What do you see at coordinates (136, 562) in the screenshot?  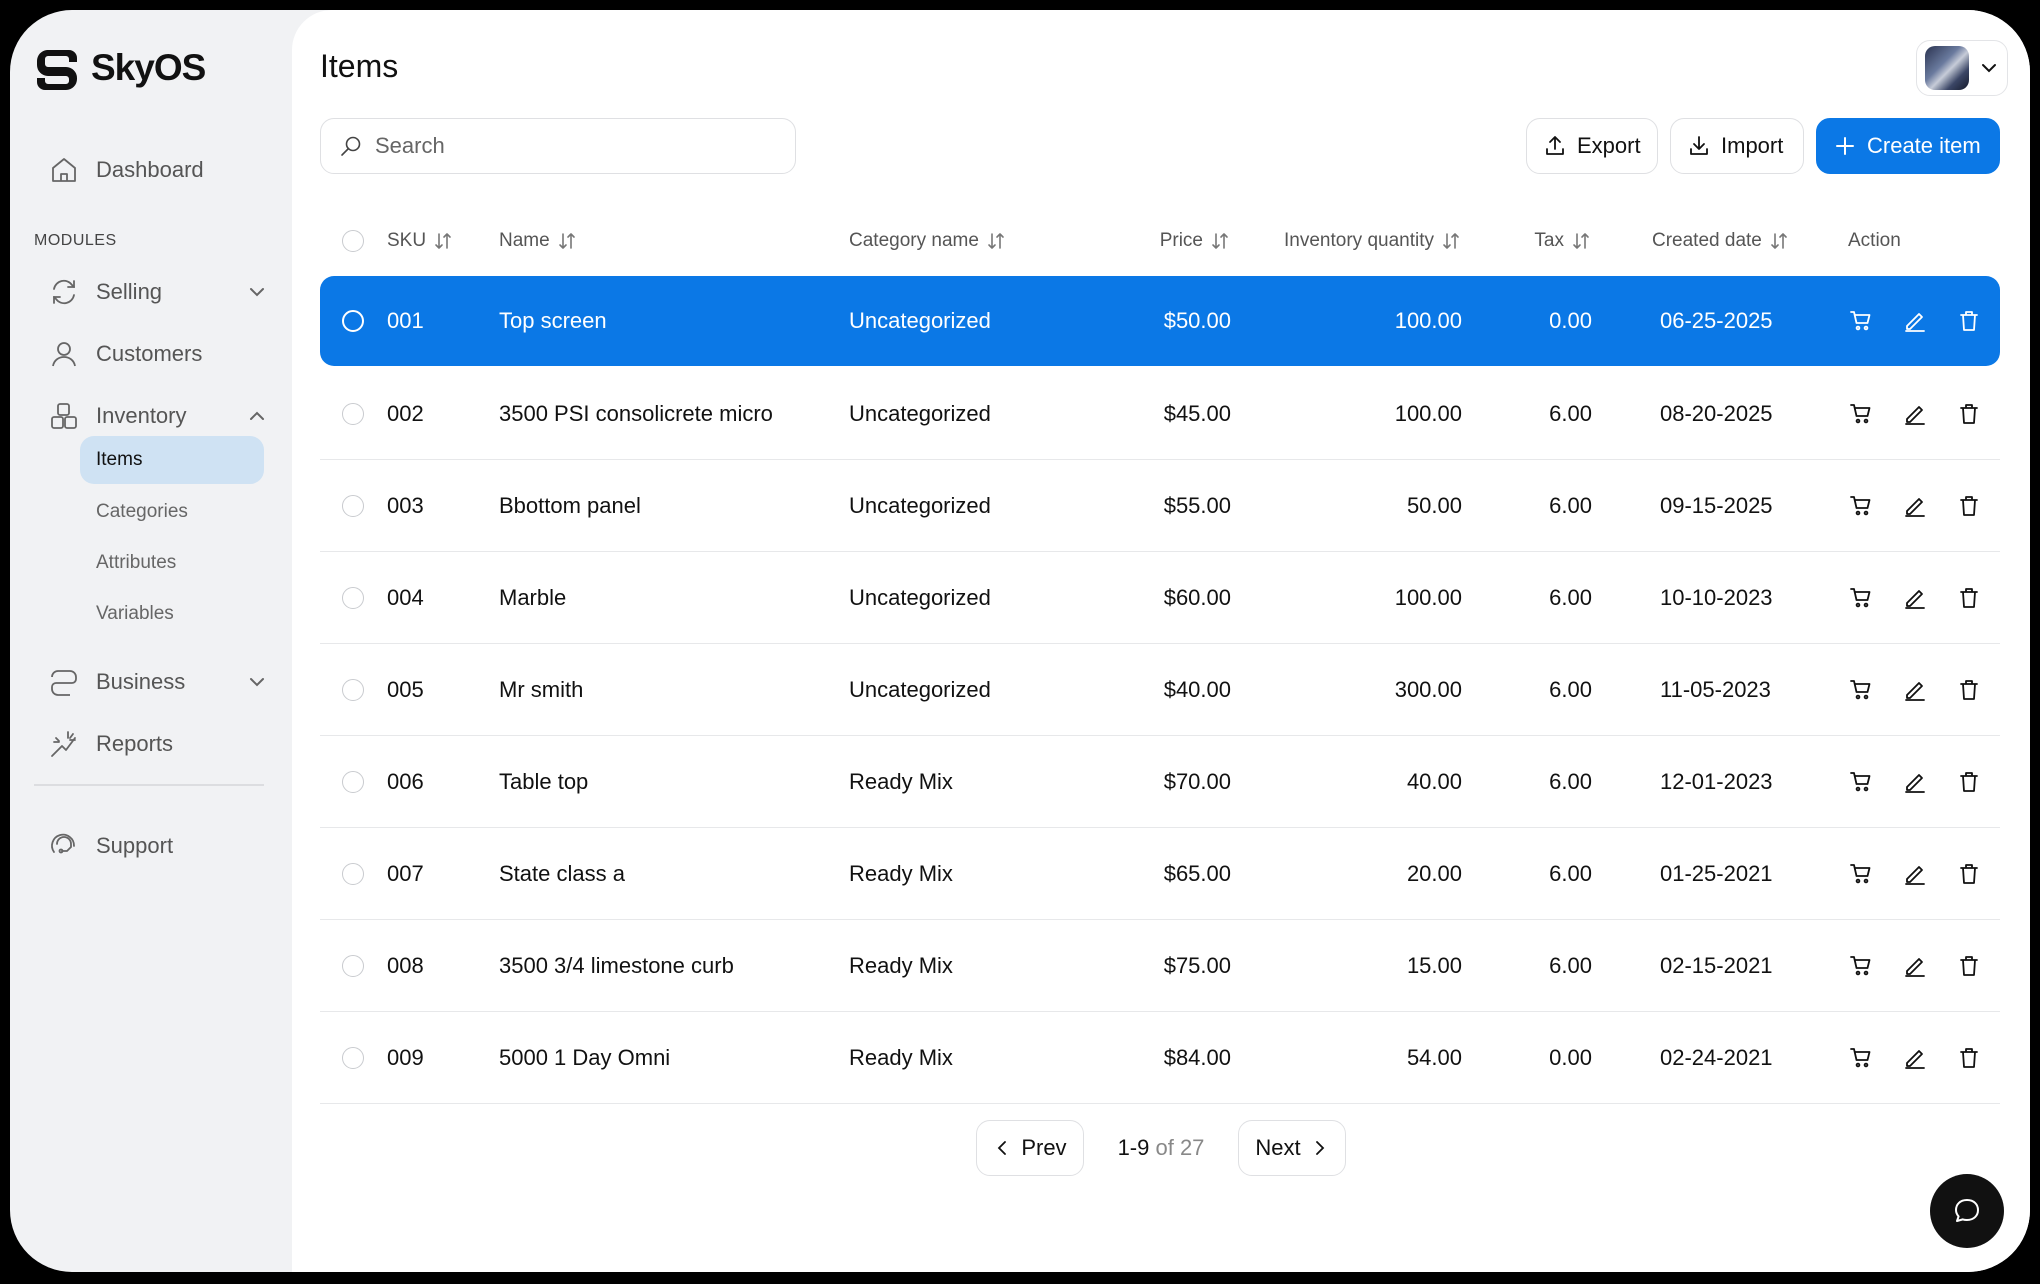 I see `sidebar-item-attributes: Attributes` at bounding box center [136, 562].